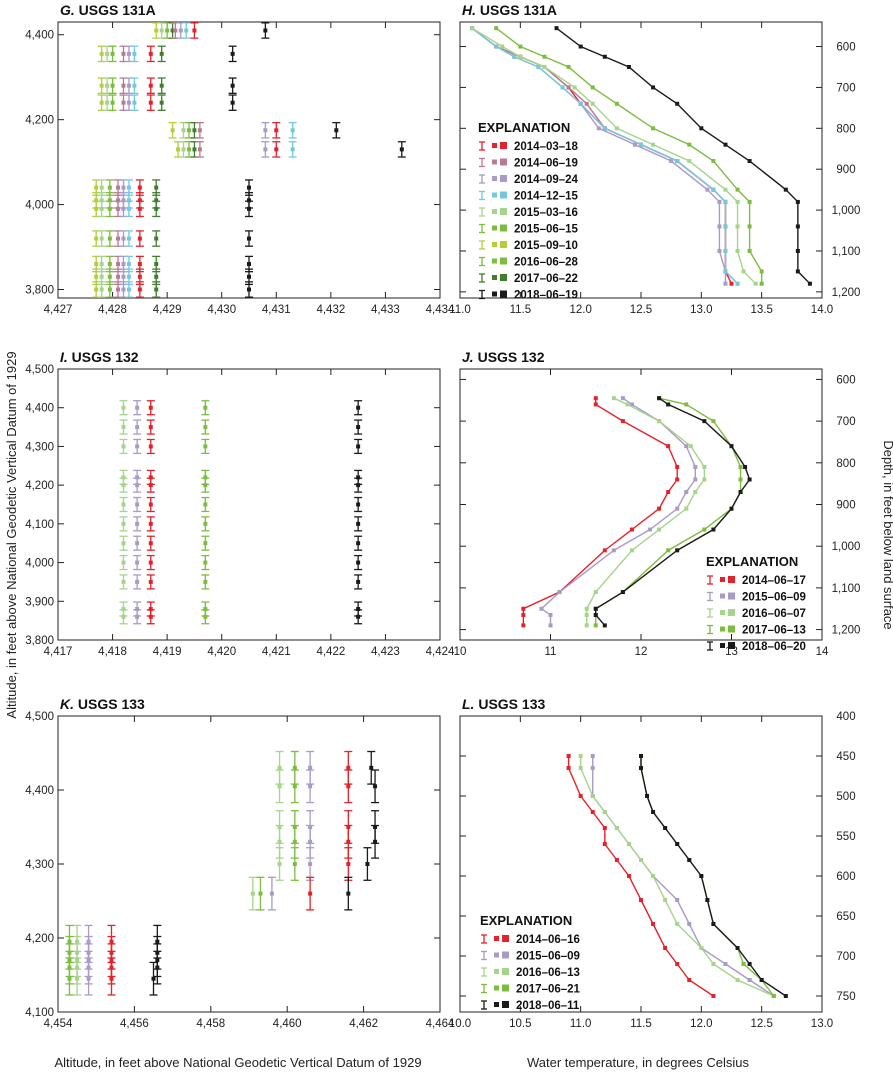 Image resolution: width=893 pixels, height=1075 pixels. What do you see at coordinates (845, 717) in the screenshot?
I see `y-tick-label-L: 400` at bounding box center [845, 717].